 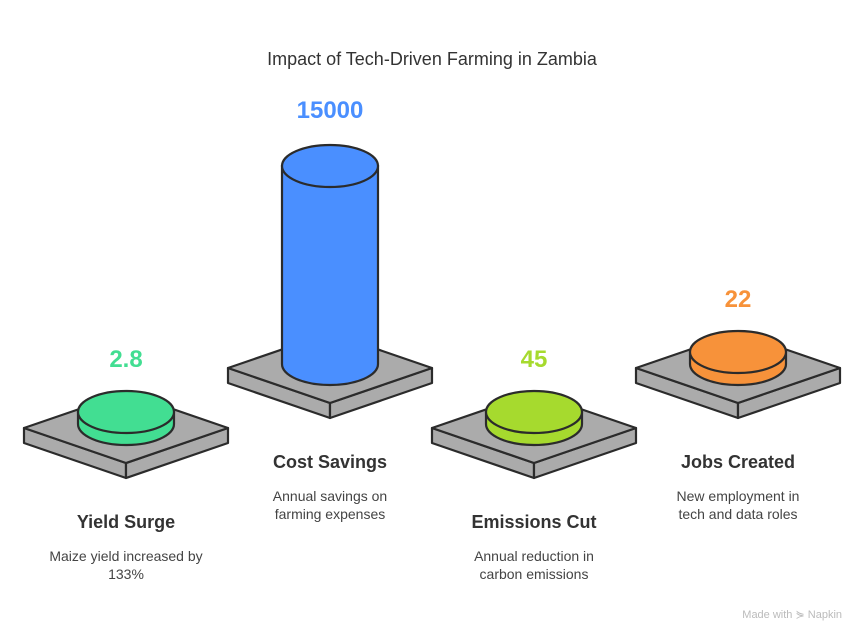 I want to click on description-line: New employment in, so click(x=738, y=496).